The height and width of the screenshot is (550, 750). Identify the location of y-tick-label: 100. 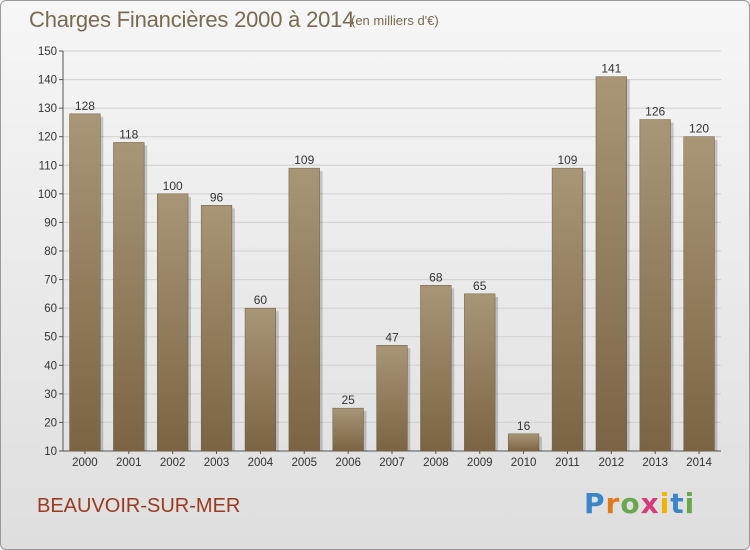
(47, 195).